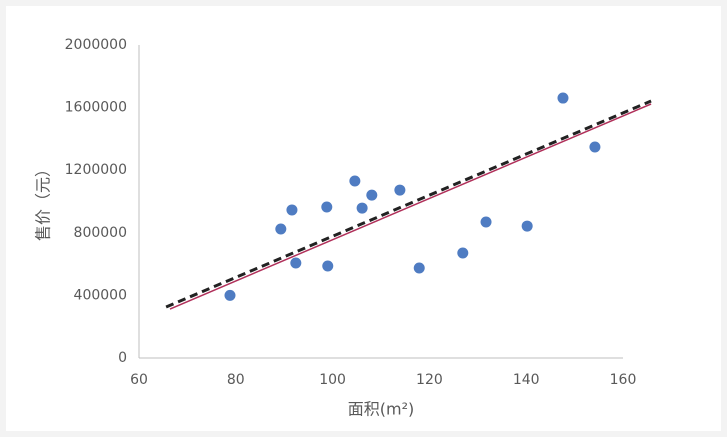 The width and height of the screenshot is (727, 437). I want to click on y-axis-label: 售价（元）, so click(43, 201).